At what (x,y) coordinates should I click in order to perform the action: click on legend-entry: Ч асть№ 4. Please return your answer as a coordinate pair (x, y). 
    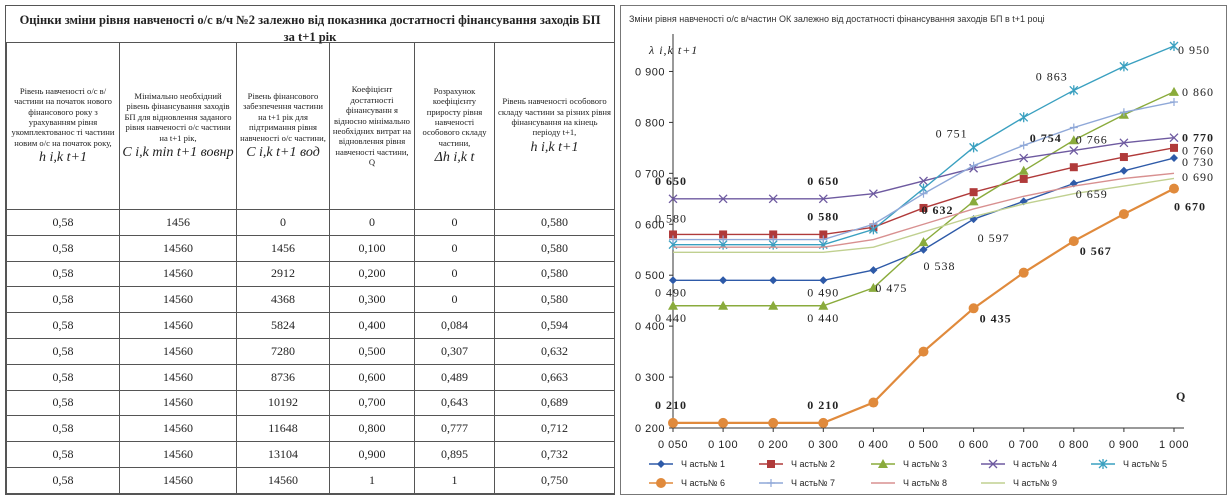
    Looking at the image, I should click on (1035, 464).